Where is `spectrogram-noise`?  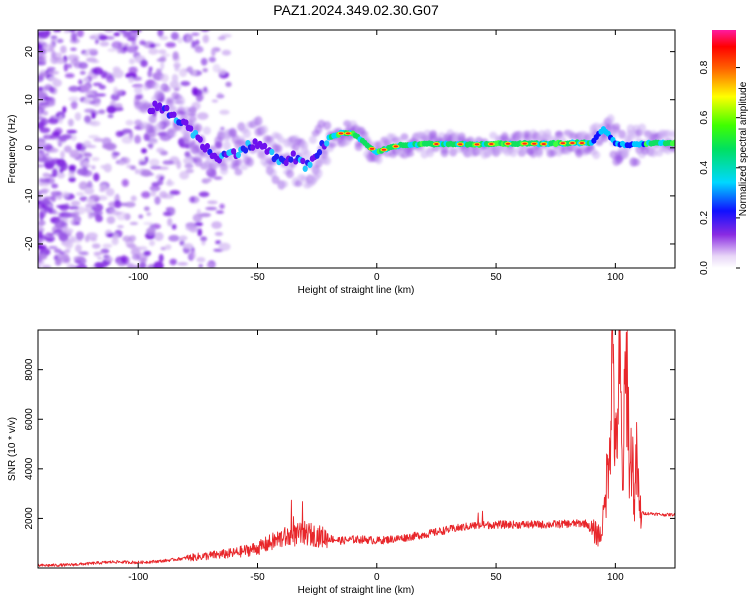 spectrogram-noise is located at coordinates (135, 149).